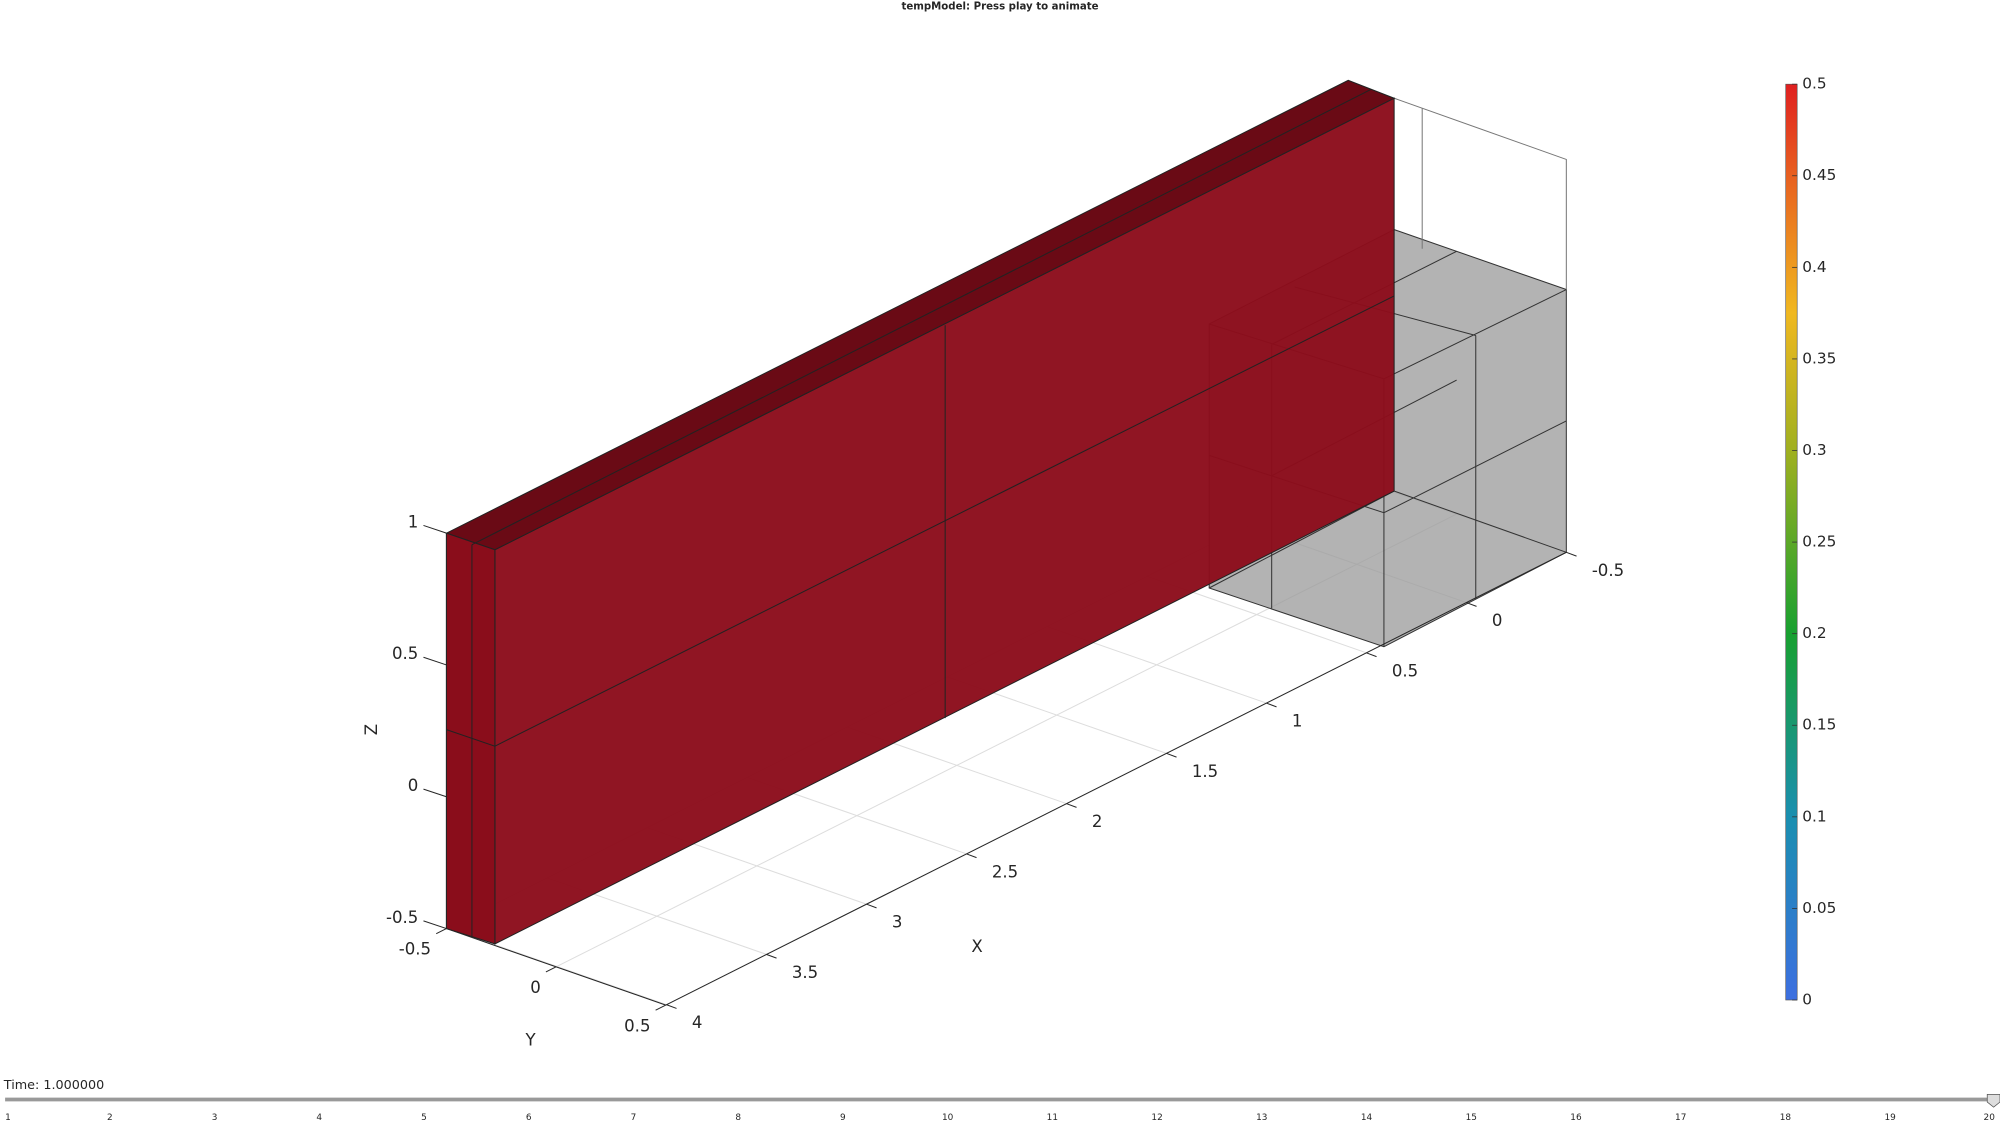 This screenshot has height=1125, width=2000. I want to click on y-axis-title: Y, so click(531, 1039).